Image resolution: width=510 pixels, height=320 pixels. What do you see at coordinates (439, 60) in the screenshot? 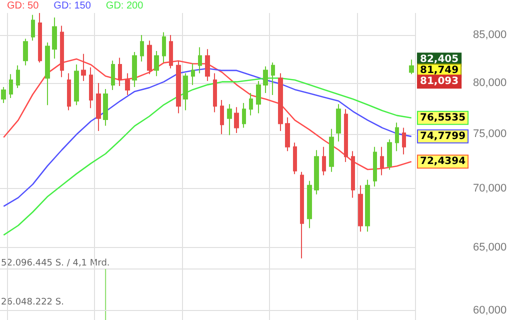
I see `text: 82,405` at bounding box center [439, 60].